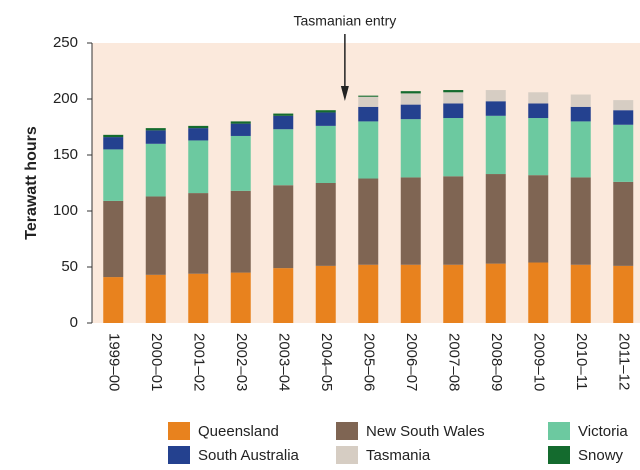 The height and width of the screenshot is (470, 640). What do you see at coordinates (238, 431) in the screenshot?
I see `legend-label: Queensland` at bounding box center [238, 431].